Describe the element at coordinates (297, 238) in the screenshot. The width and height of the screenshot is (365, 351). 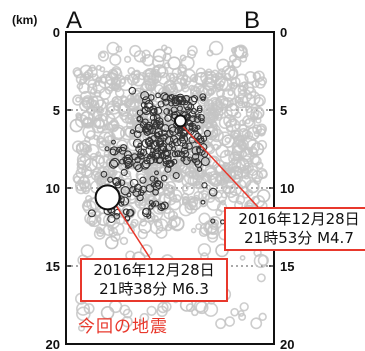
I see `annotation-b-time-magnitude: 21時53分 M4.7` at that location.